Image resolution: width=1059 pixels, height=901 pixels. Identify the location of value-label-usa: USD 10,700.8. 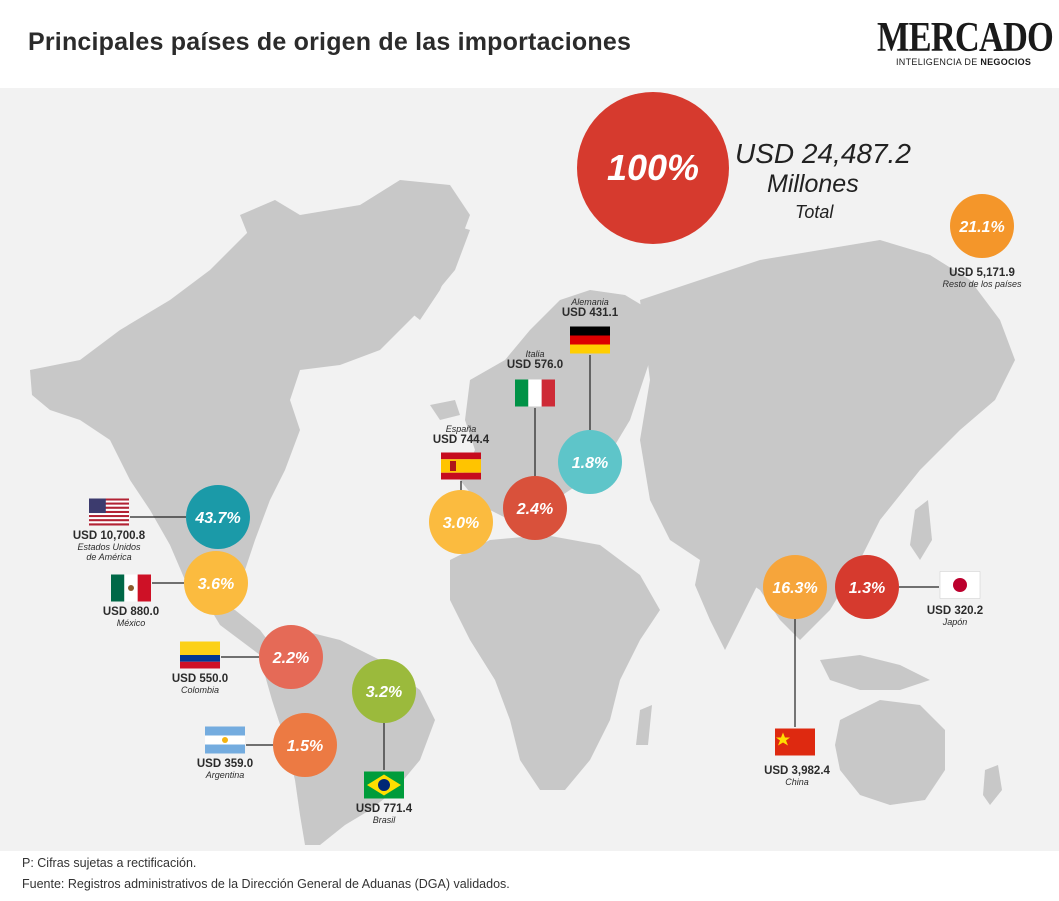
(109, 536).